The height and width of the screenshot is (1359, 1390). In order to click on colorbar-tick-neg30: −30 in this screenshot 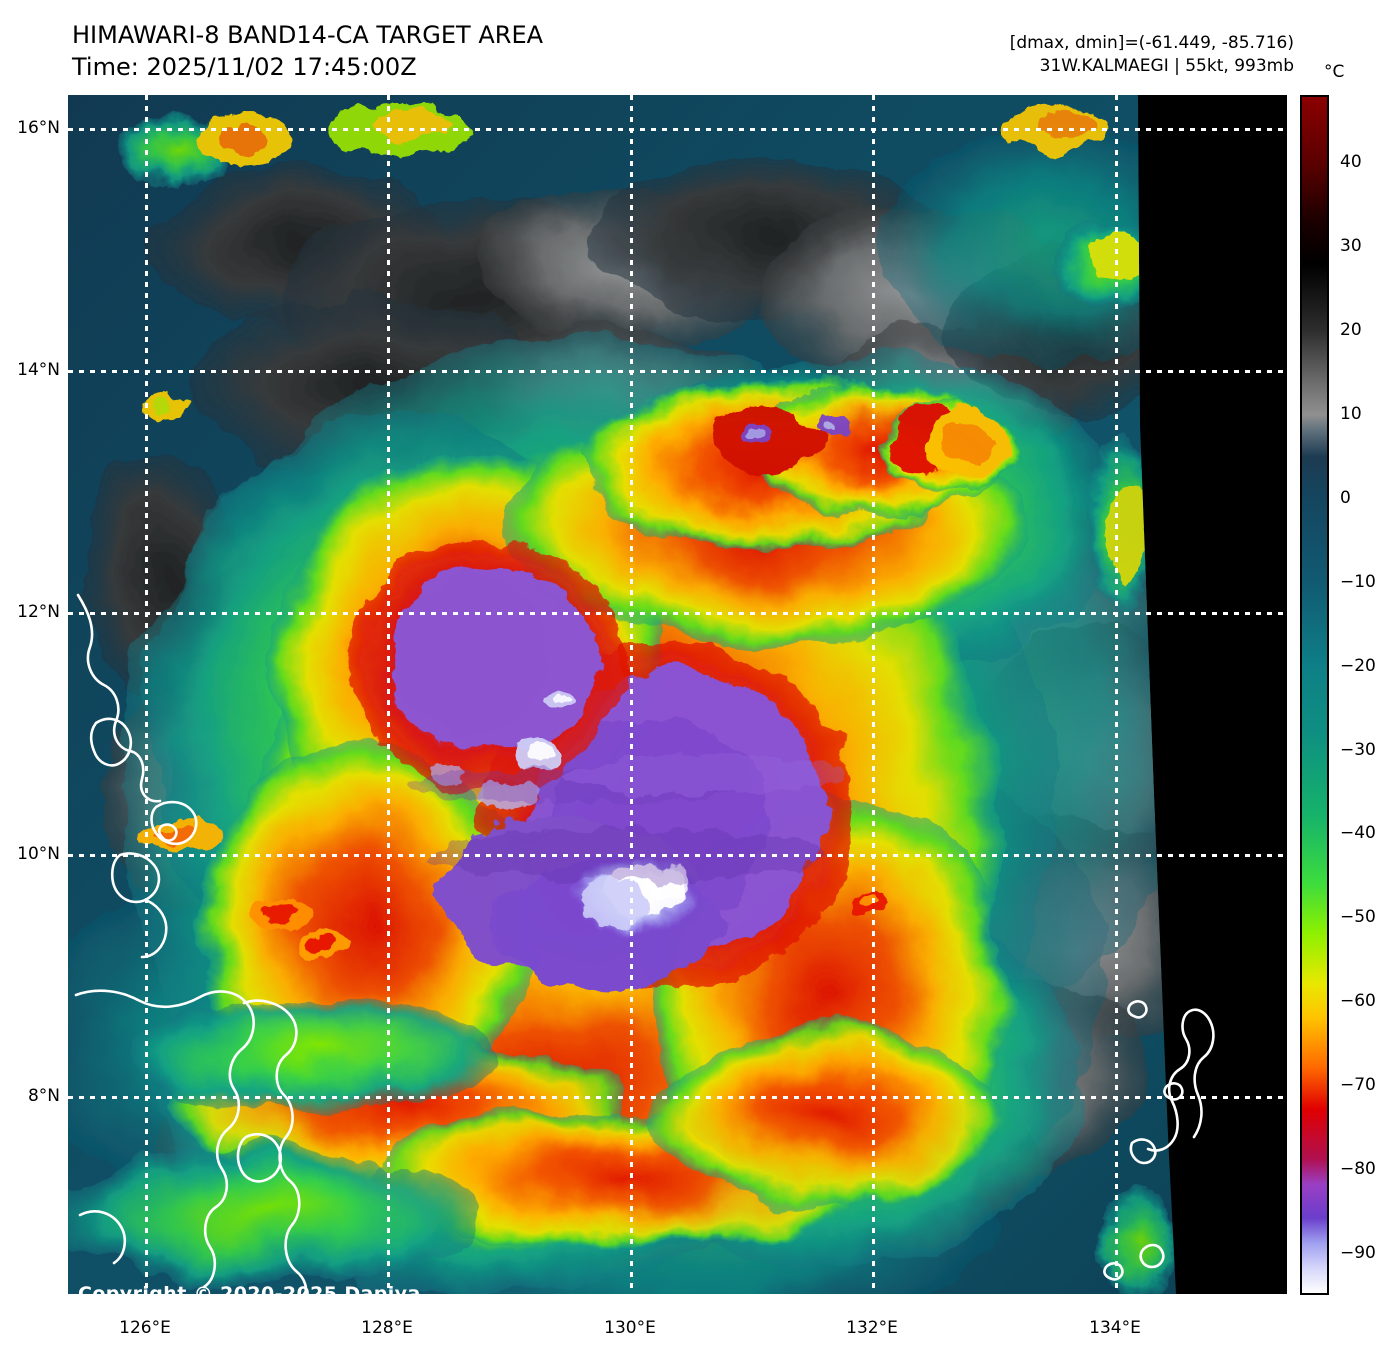, I will do `click(1358, 749)`.